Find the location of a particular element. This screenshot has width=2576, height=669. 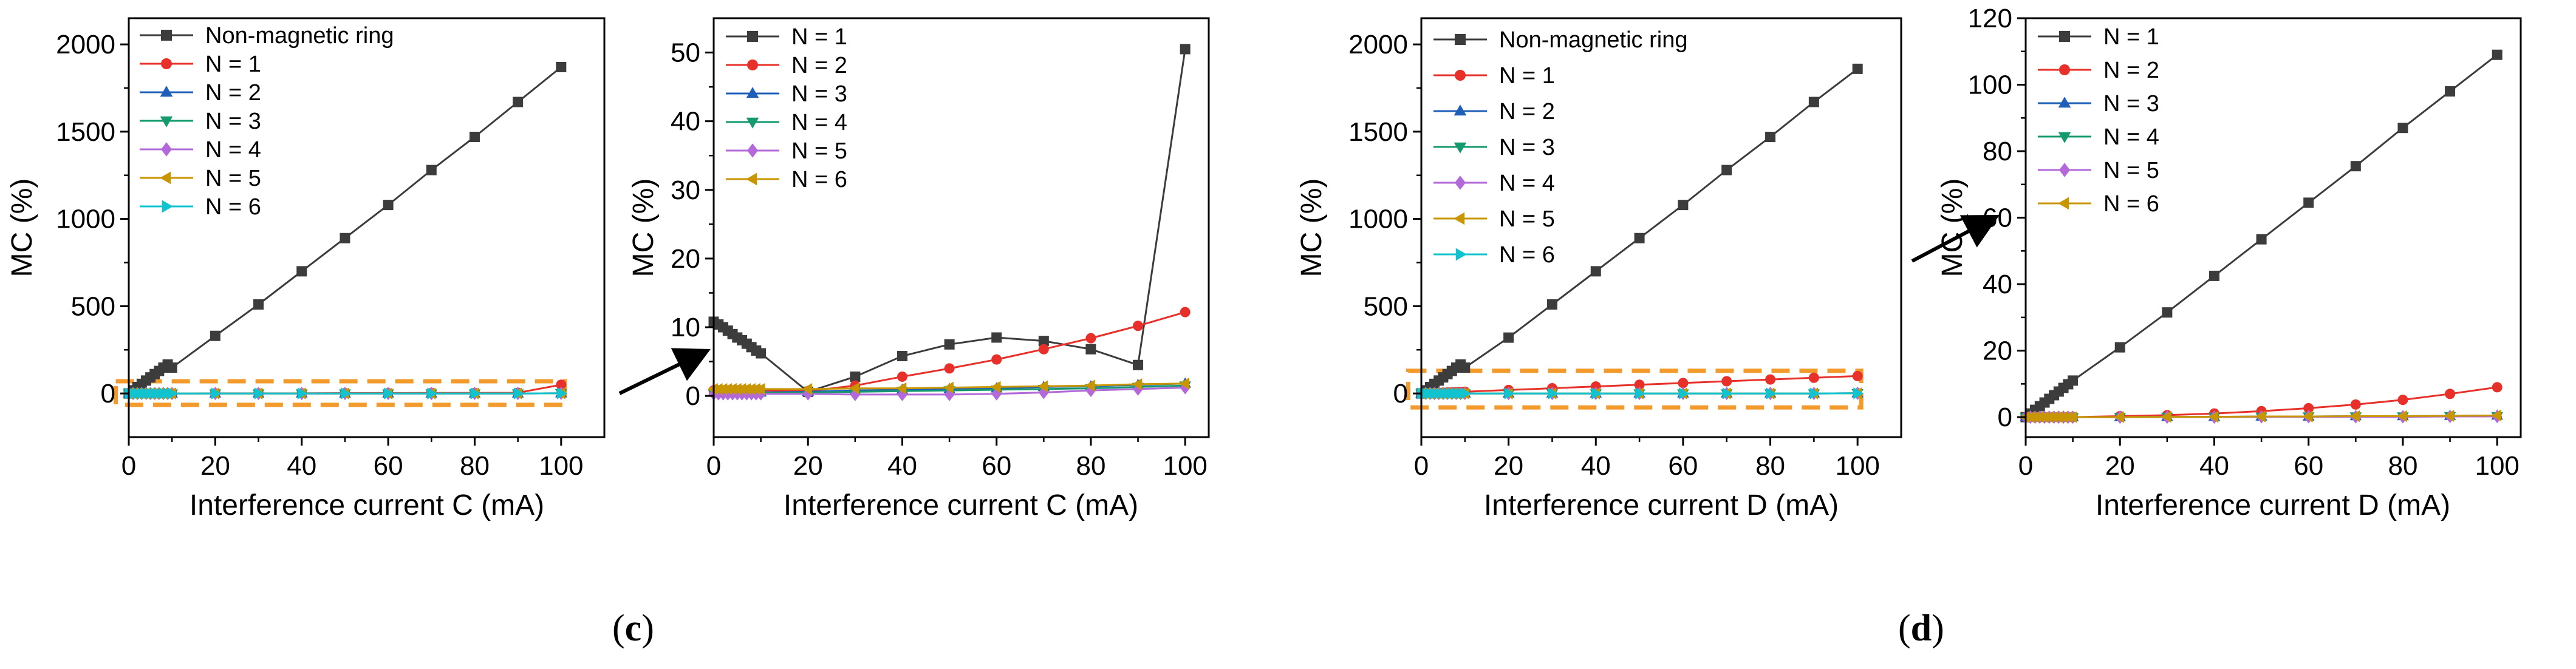

y-tick-label: 2000 is located at coordinates (1378, 44).